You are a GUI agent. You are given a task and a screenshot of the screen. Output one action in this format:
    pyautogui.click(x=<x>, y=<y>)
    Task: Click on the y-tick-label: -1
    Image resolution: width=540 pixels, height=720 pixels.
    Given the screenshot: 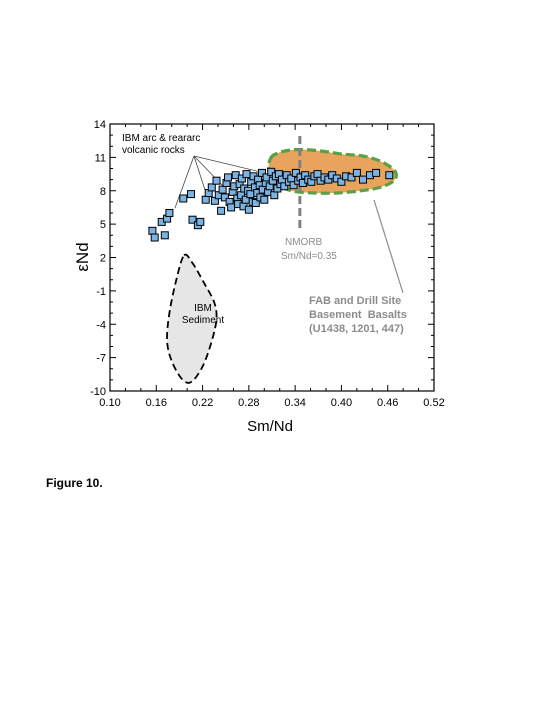 What is the action you would take?
    pyautogui.click(x=101, y=292)
    